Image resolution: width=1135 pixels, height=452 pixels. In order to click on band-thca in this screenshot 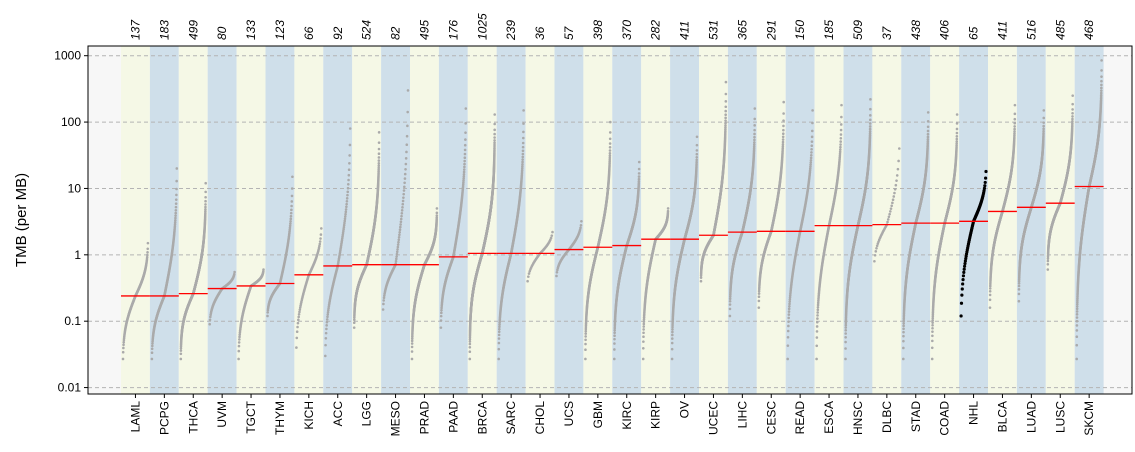, I will do `click(193, 220)`.